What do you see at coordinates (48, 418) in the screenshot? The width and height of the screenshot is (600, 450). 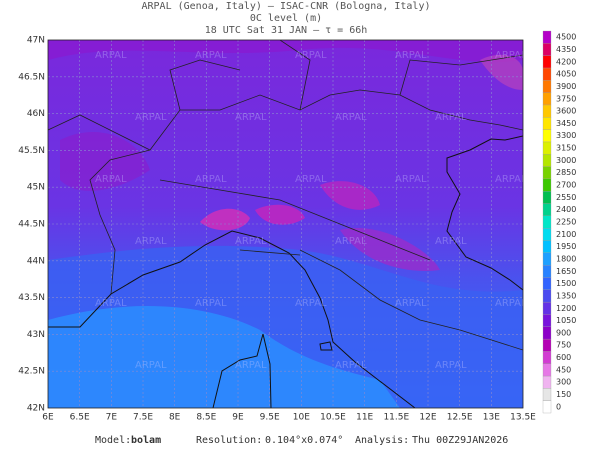 I see `lon-label: 6E` at bounding box center [48, 418].